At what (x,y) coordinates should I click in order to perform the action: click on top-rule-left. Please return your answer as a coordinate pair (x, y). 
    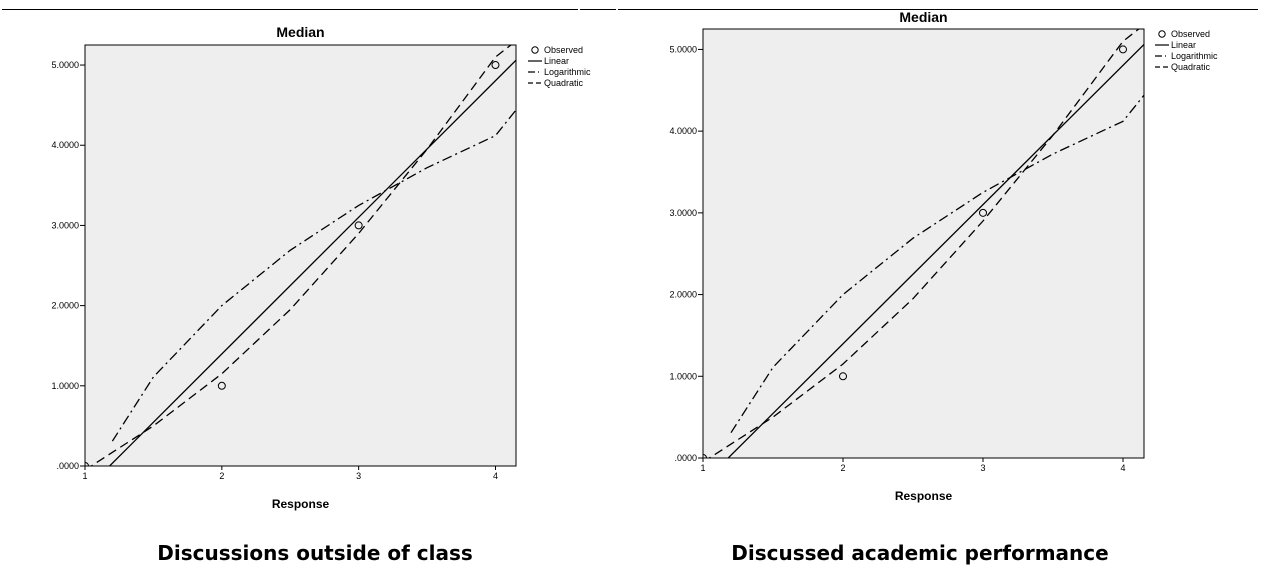
    Looking at the image, I should click on (290, 9).